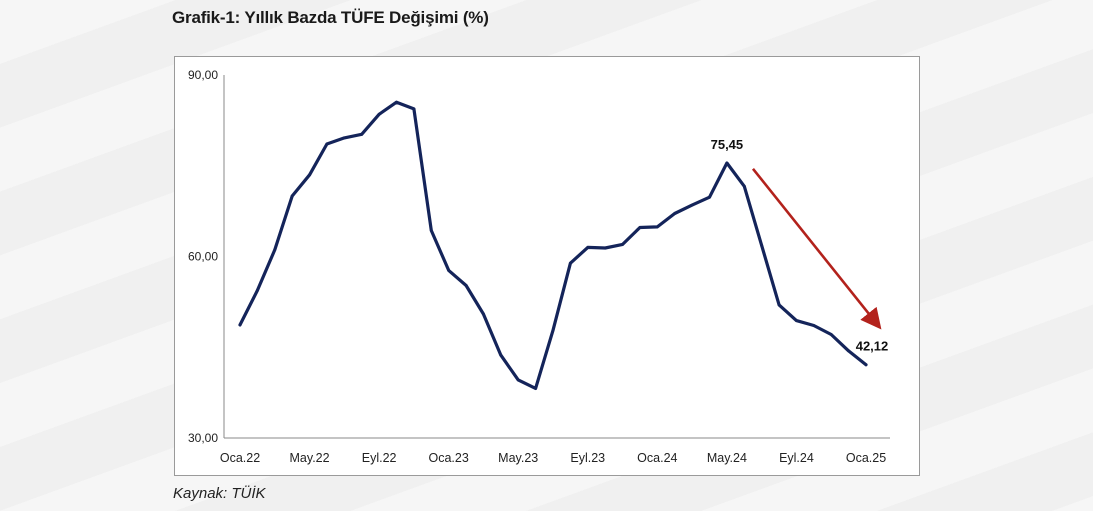 This screenshot has width=1093, height=511. Describe the element at coordinates (449, 458) in the screenshot. I see `x-tick-label: Oca.23` at that location.